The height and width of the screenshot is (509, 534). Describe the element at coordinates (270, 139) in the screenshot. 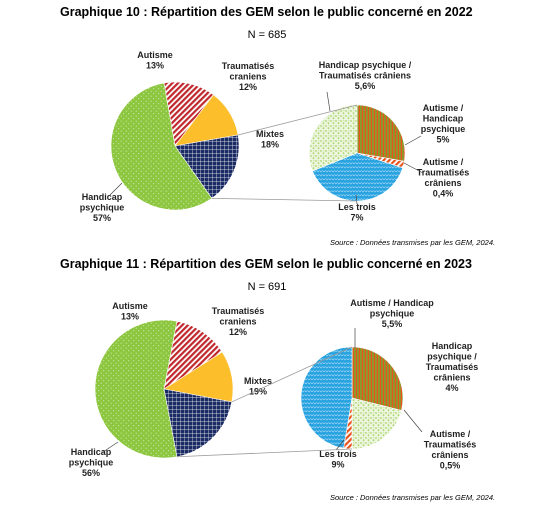

I see `slice-label-mixtes: Mixtes 18%` at that location.